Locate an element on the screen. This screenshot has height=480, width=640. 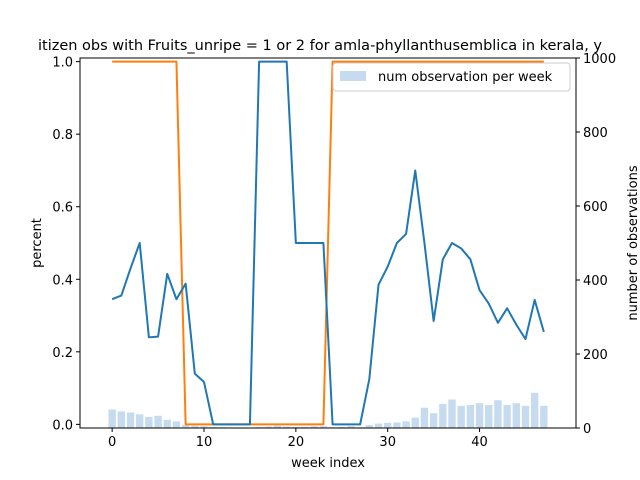
y2-tick-label: 0 is located at coordinates (587, 429).